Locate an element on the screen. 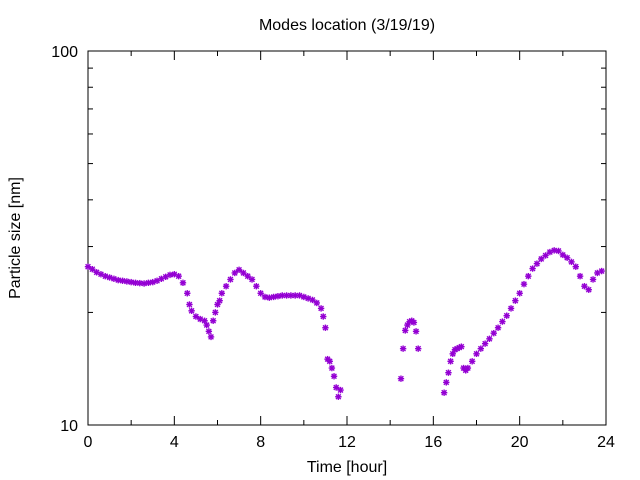 Image resolution: width=640 pixels, height=480 pixels. y-tick-label: 100 is located at coordinates (64, 52).